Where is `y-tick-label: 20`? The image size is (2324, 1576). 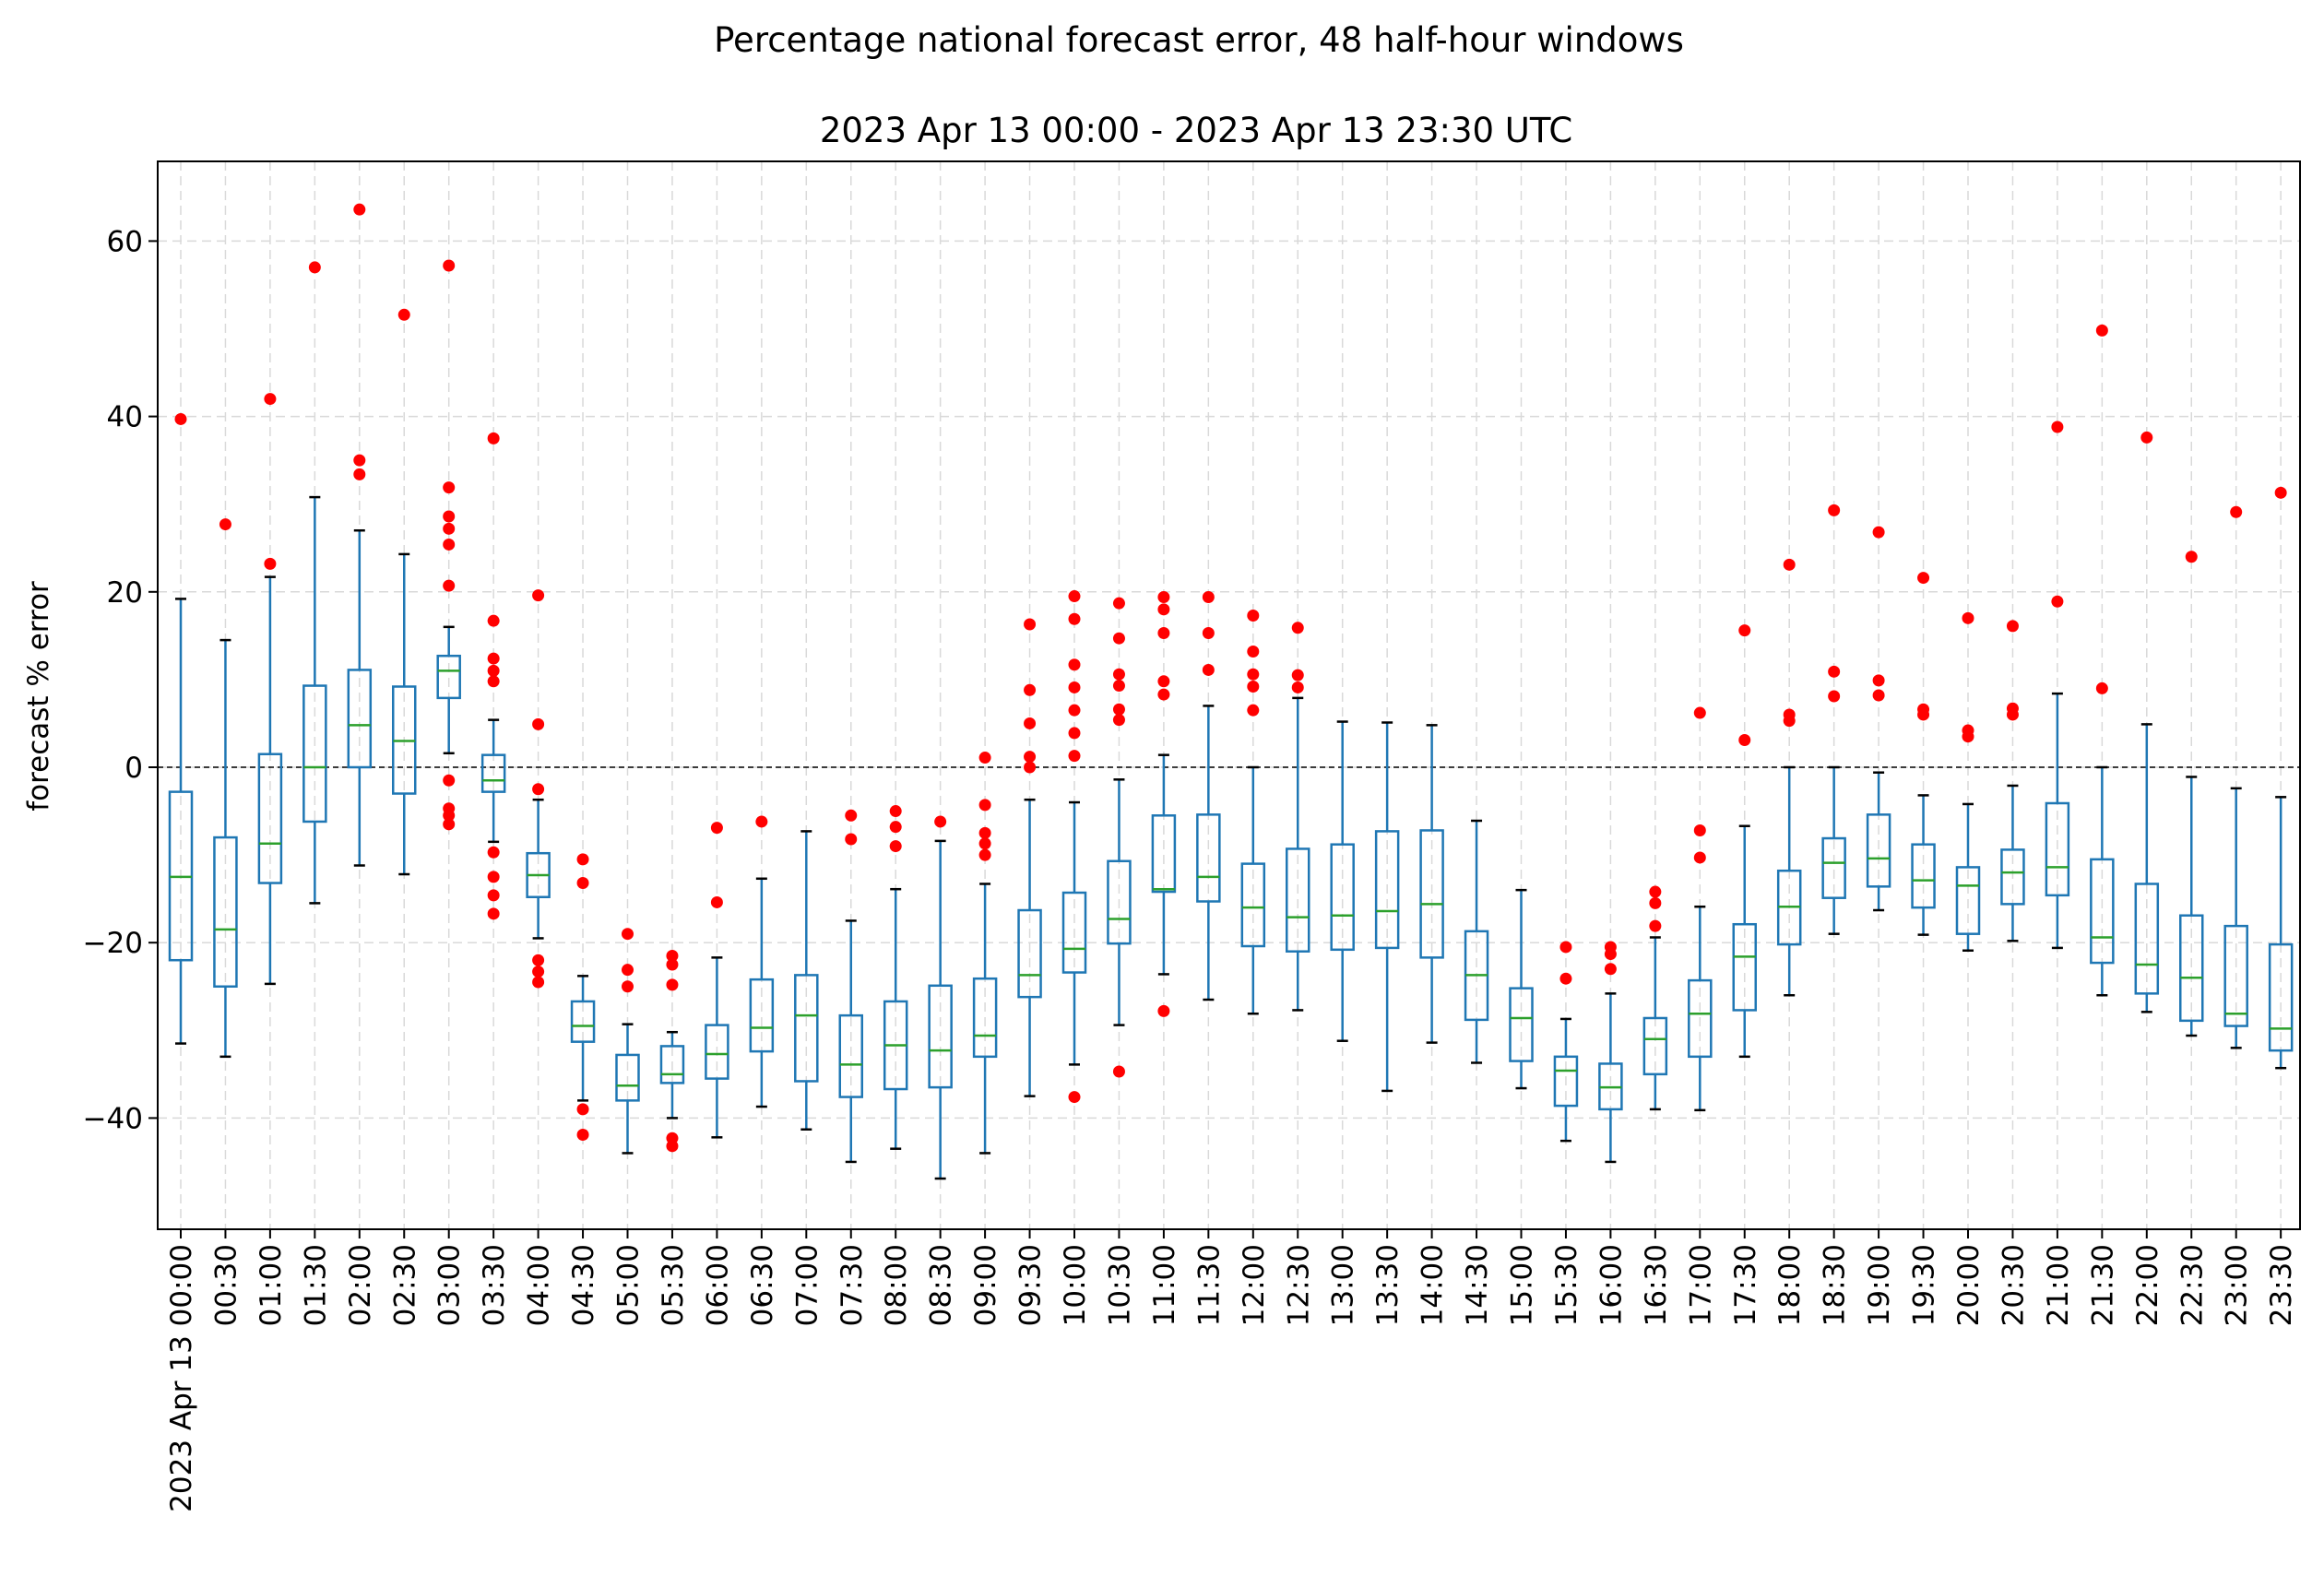 y-tick-label: 20 is located at coordinates (125, 593).